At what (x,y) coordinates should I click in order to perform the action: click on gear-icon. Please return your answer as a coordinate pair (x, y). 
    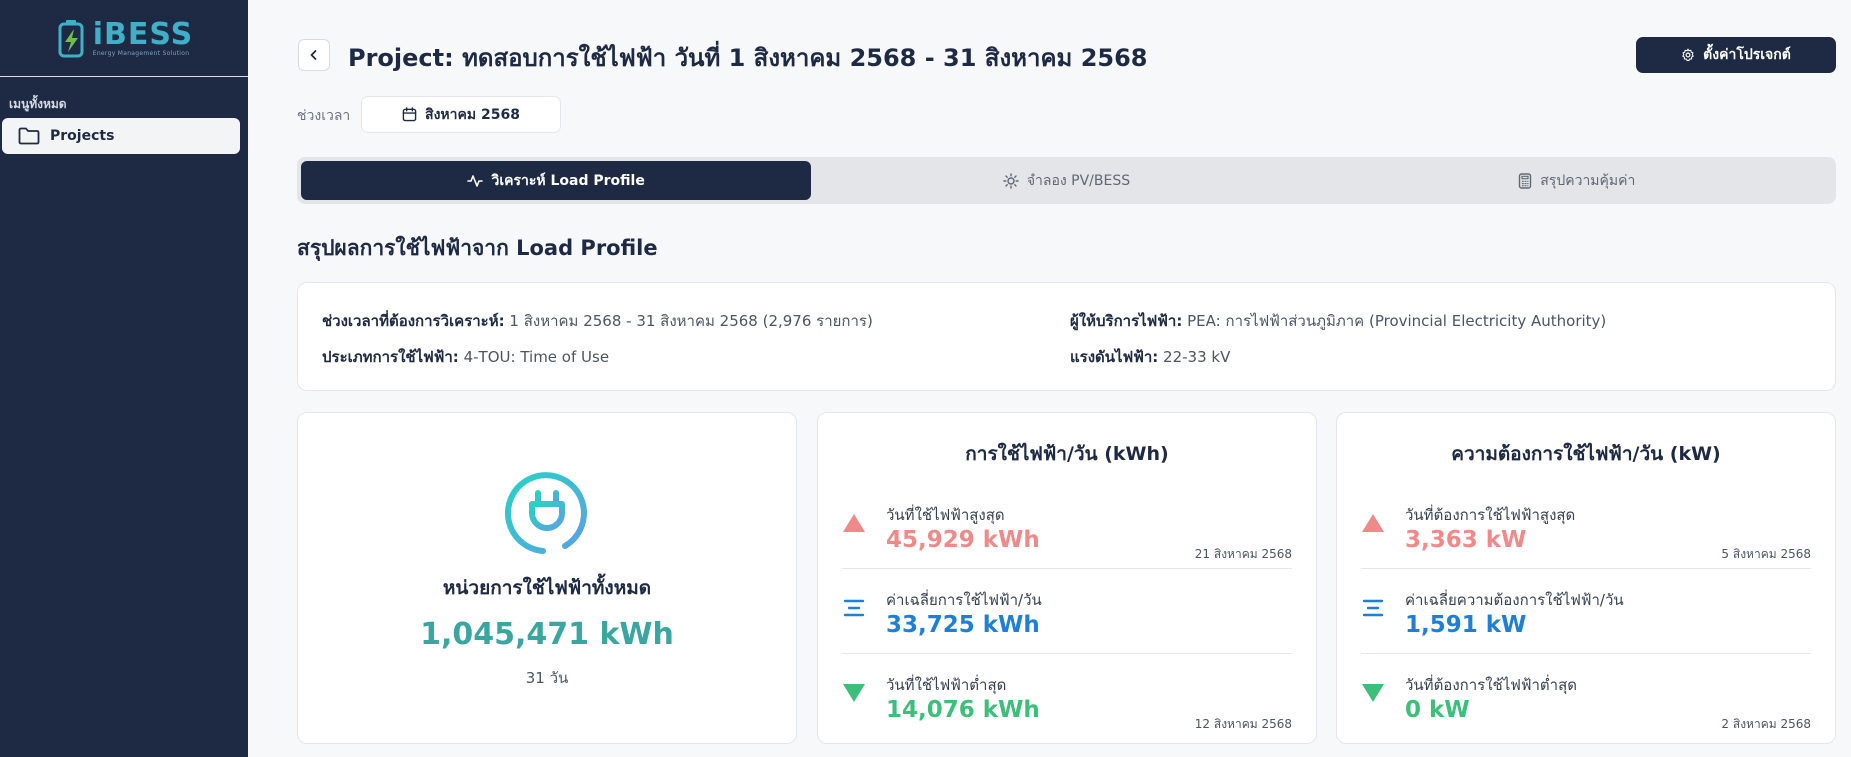
    Looking at the image, I should click on (1688, 55).